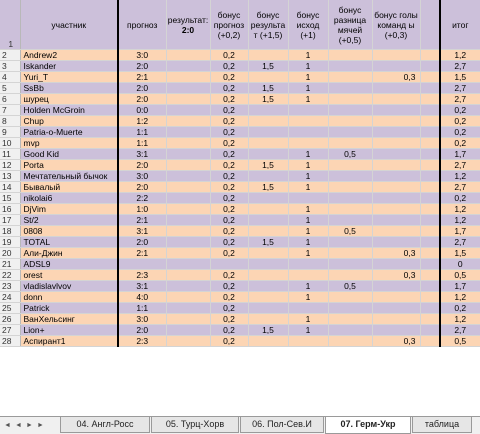  What do you see at coordinates (142, 253) in the screenshot?
I see `forecast-cell: 2:1` at bounding box center [142, 253].